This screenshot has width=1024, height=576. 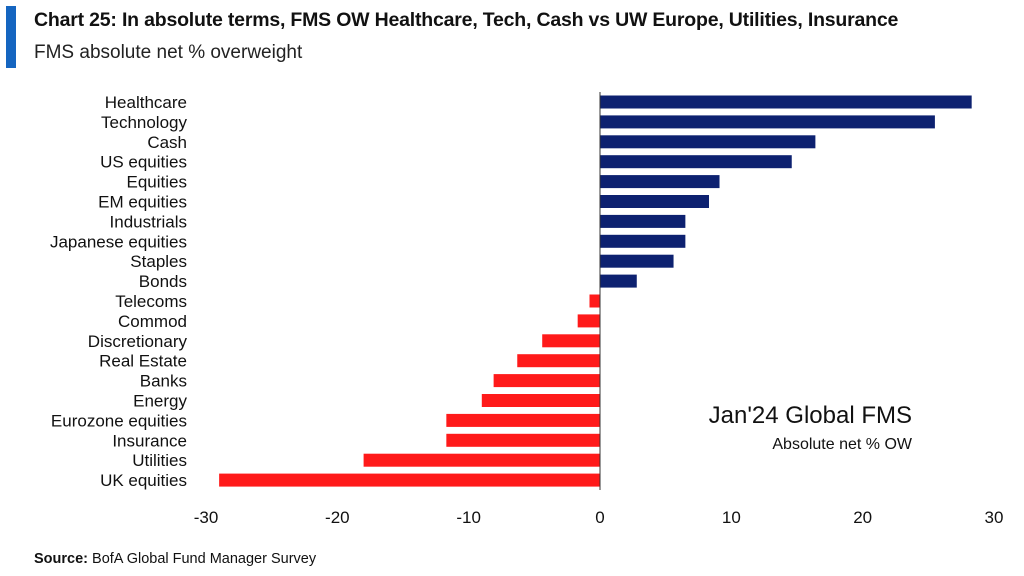 I want to click on bar-us-equities, so click(x=696, y=162).